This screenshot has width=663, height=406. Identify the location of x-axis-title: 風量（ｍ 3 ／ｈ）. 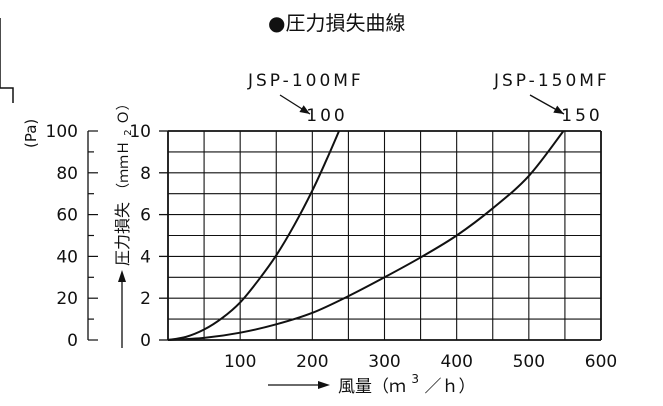
(371, 382).